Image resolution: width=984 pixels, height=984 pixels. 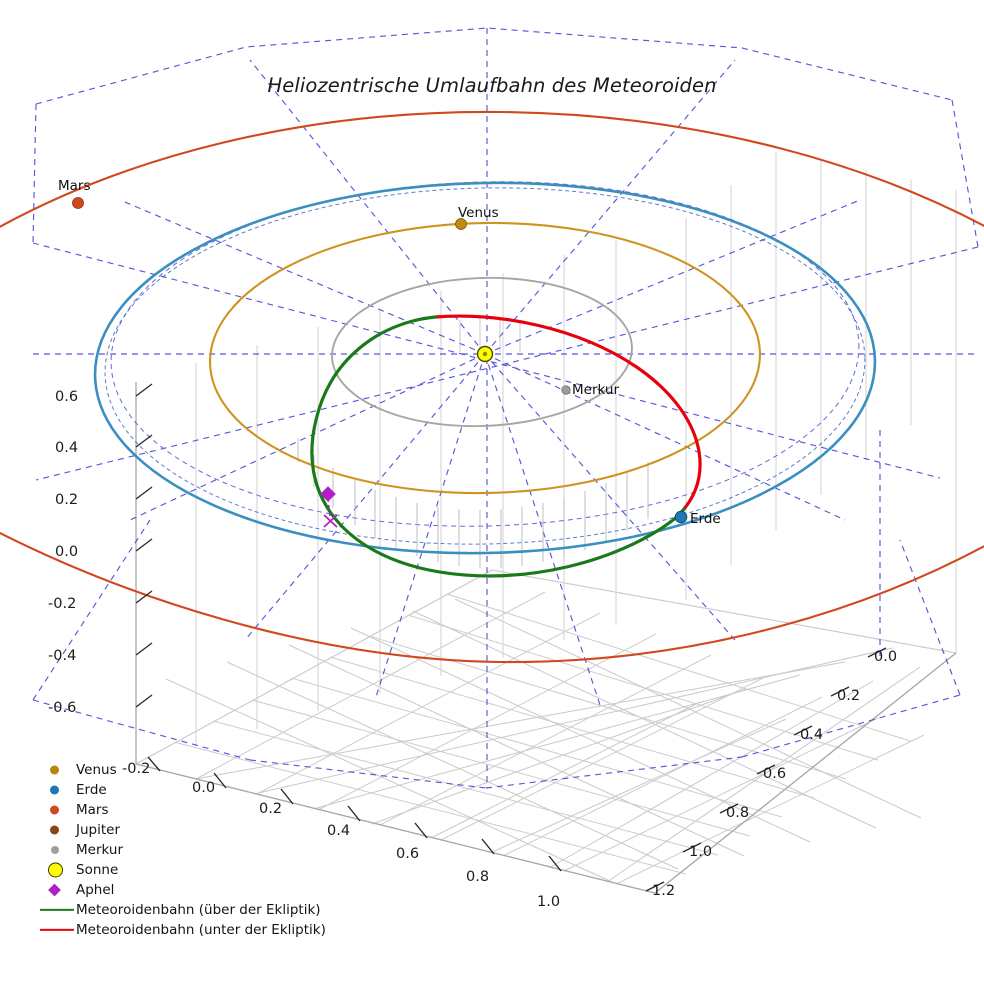 I want to click on legend-item-sonne: Sonne, so click(x=203, y=870).